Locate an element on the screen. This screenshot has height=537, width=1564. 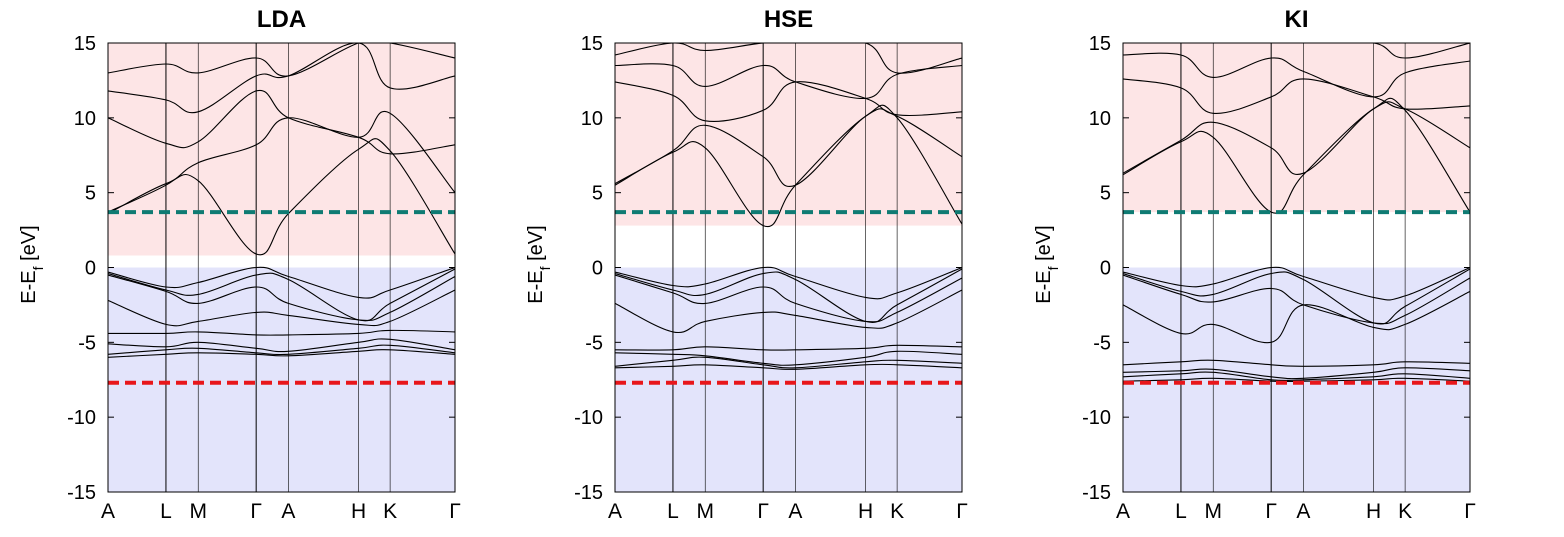
conduction-band-region is located at coordinates (788, 134).